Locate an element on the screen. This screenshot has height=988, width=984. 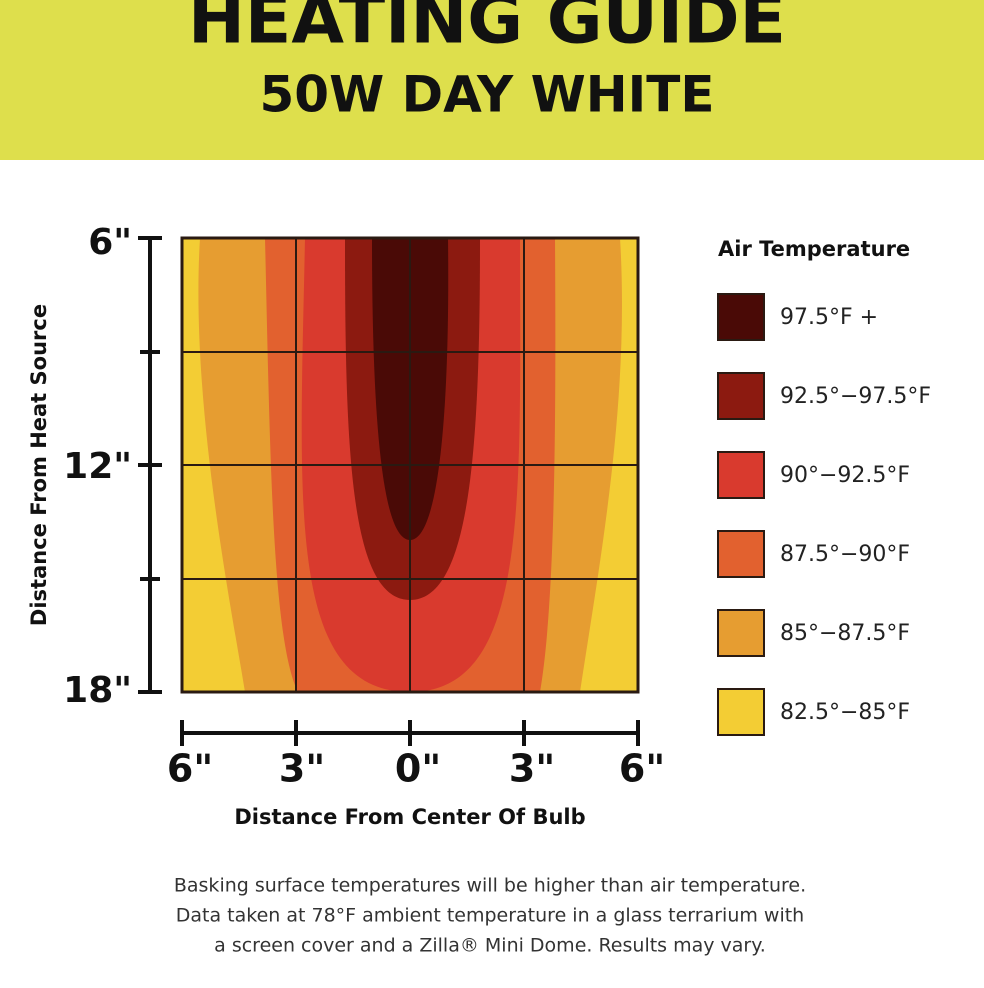
legend-label: 87.5°−90°F is located at coordinates (845, 554).